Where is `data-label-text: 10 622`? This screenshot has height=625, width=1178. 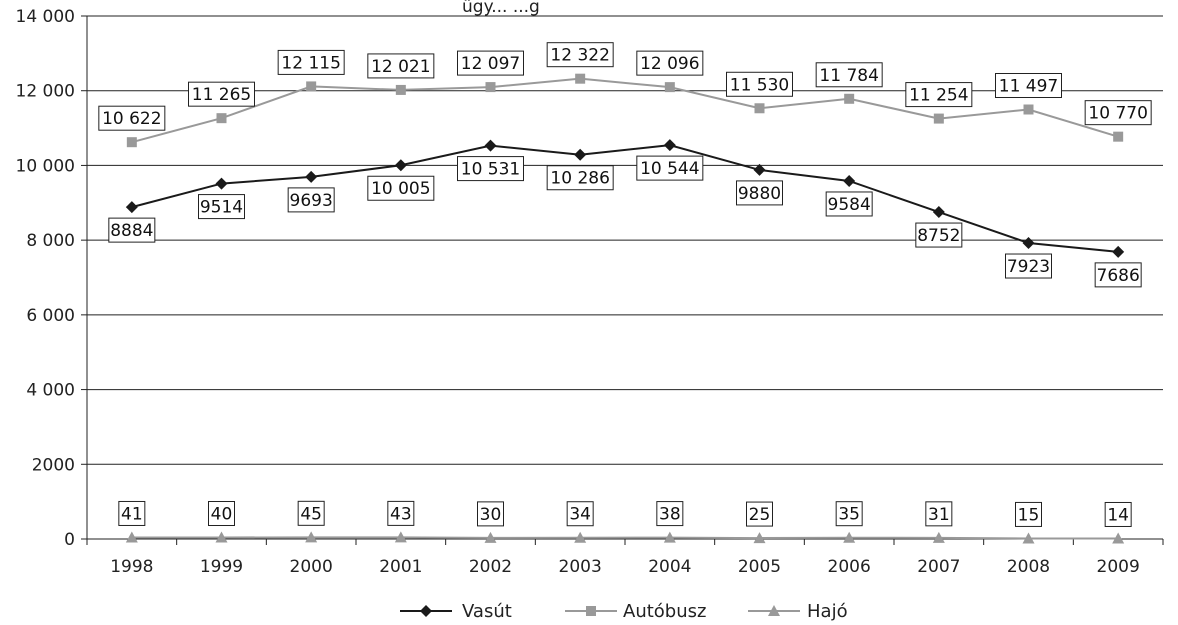
data-label-text: 10 622 is located at coordinates (131, 119).